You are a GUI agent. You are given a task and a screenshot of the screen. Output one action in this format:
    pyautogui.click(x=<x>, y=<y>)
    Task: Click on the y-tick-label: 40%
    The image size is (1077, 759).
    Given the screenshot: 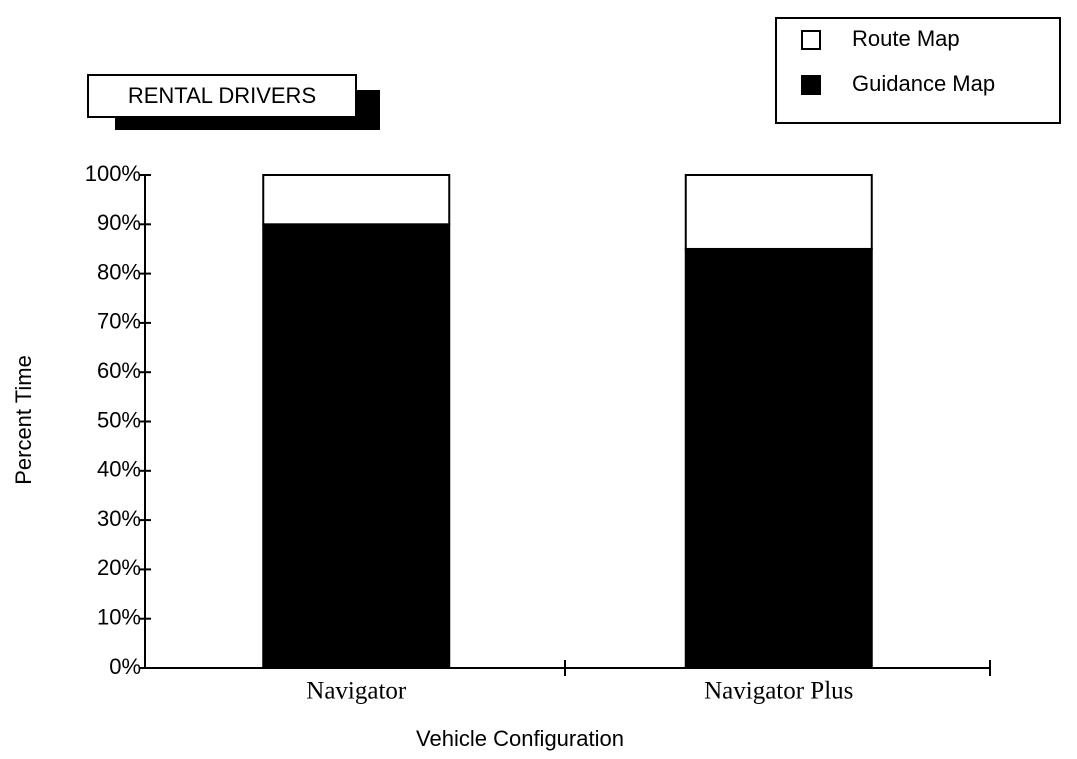 What is the action you would take?
    pyautogui.click(x=119, y=469)
    